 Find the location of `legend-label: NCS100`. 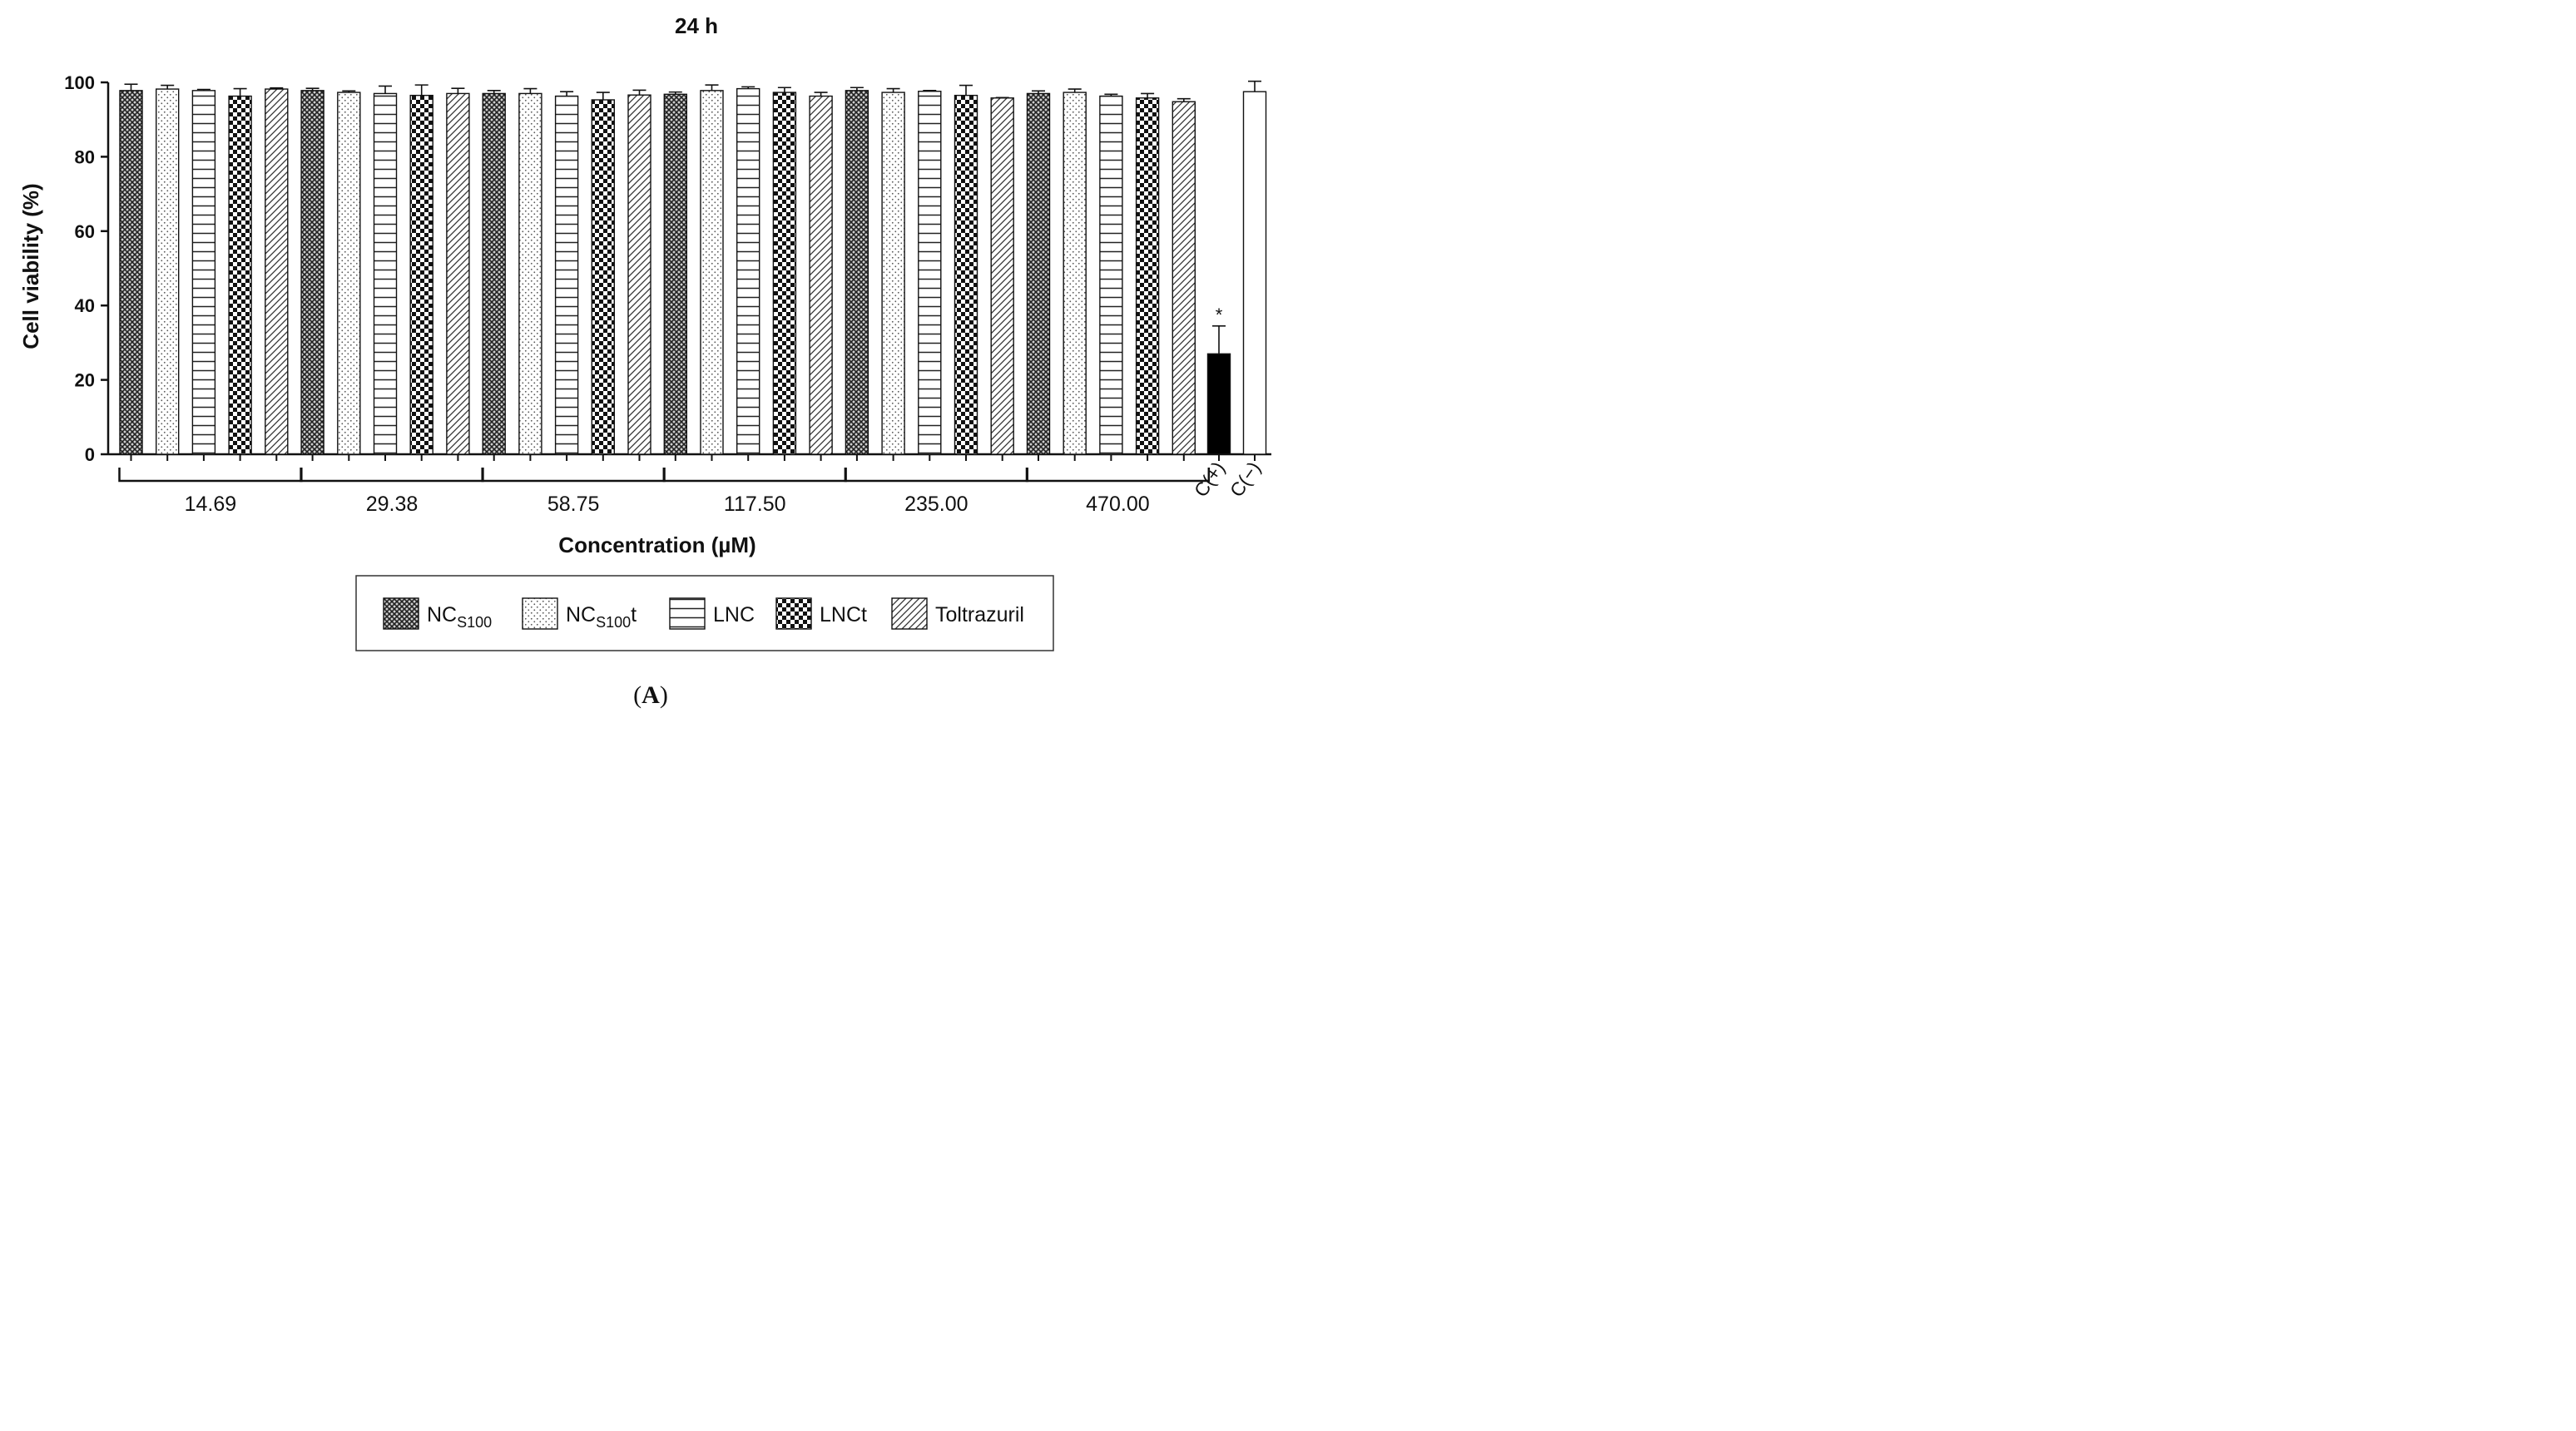

legend-label: NCS100 is located at coordinates (460, 617).